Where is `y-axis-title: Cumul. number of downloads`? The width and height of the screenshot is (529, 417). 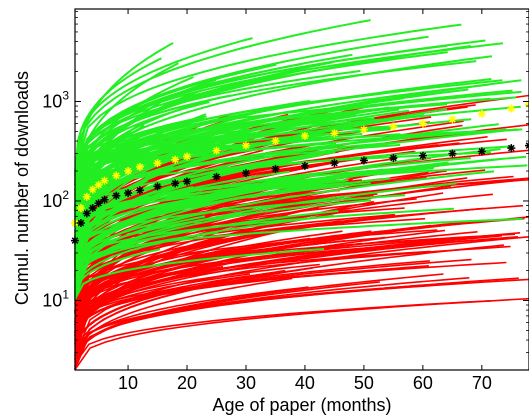
y-axis-title: Cumul. number of downloads is located at coordinates (22, 188).